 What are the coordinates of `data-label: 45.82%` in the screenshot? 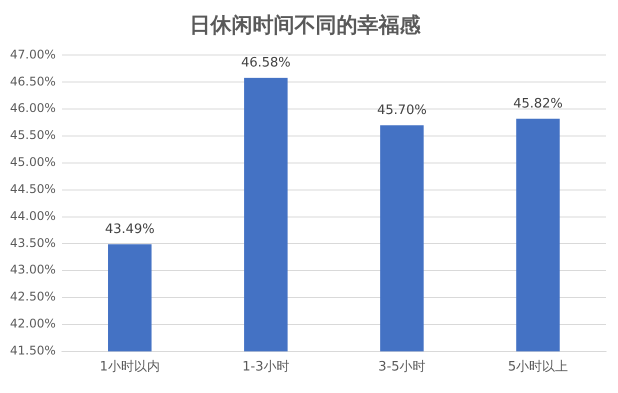 It's located at (538, 104).